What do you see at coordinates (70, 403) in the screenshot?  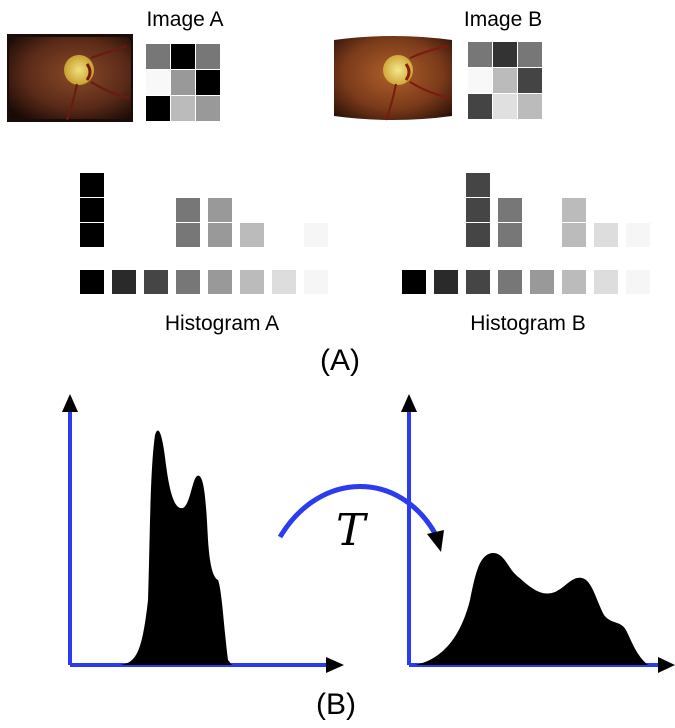 I see `left-y-arrowhead` at bounding box center [70, 403].